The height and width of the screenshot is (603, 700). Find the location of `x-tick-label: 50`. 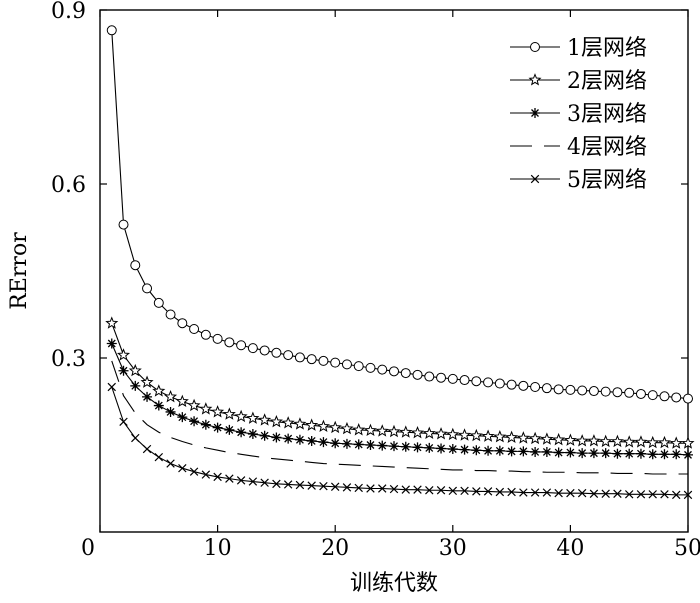

x-tick-label: 50 is located at coordinates (687, 548).